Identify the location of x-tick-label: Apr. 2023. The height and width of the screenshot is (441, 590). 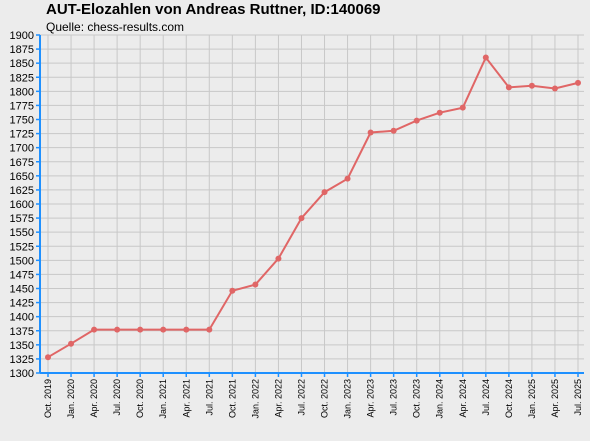
(371, 398).